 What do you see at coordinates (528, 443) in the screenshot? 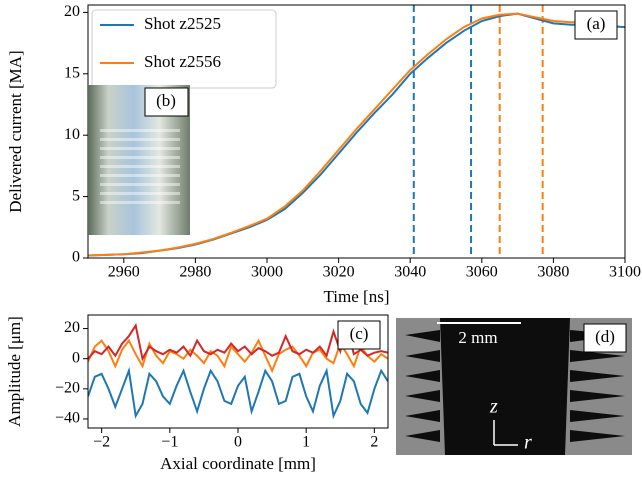
I see `axis-r: r` at bounding box center [528, 443].